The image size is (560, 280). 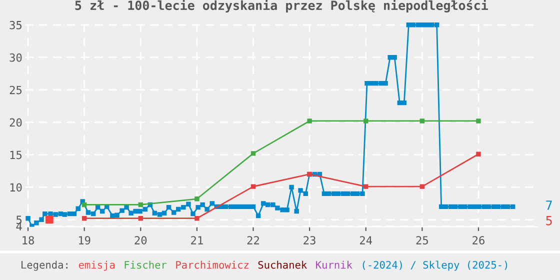 I want to click on y-tick-label: 15, so click(x=16, y=155).